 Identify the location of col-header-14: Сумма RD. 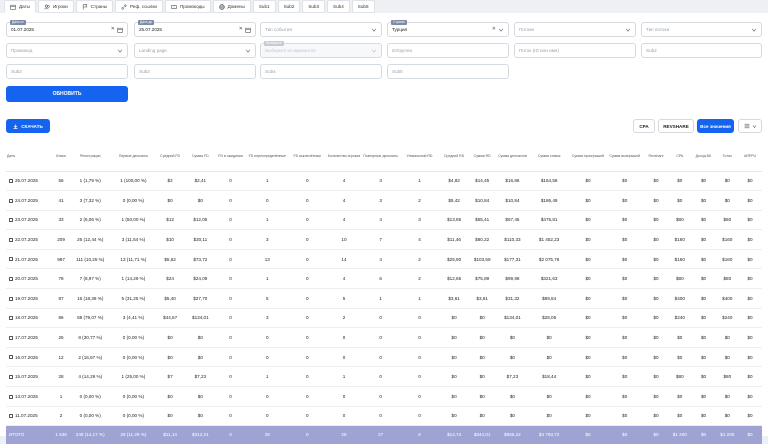
(482, 156).